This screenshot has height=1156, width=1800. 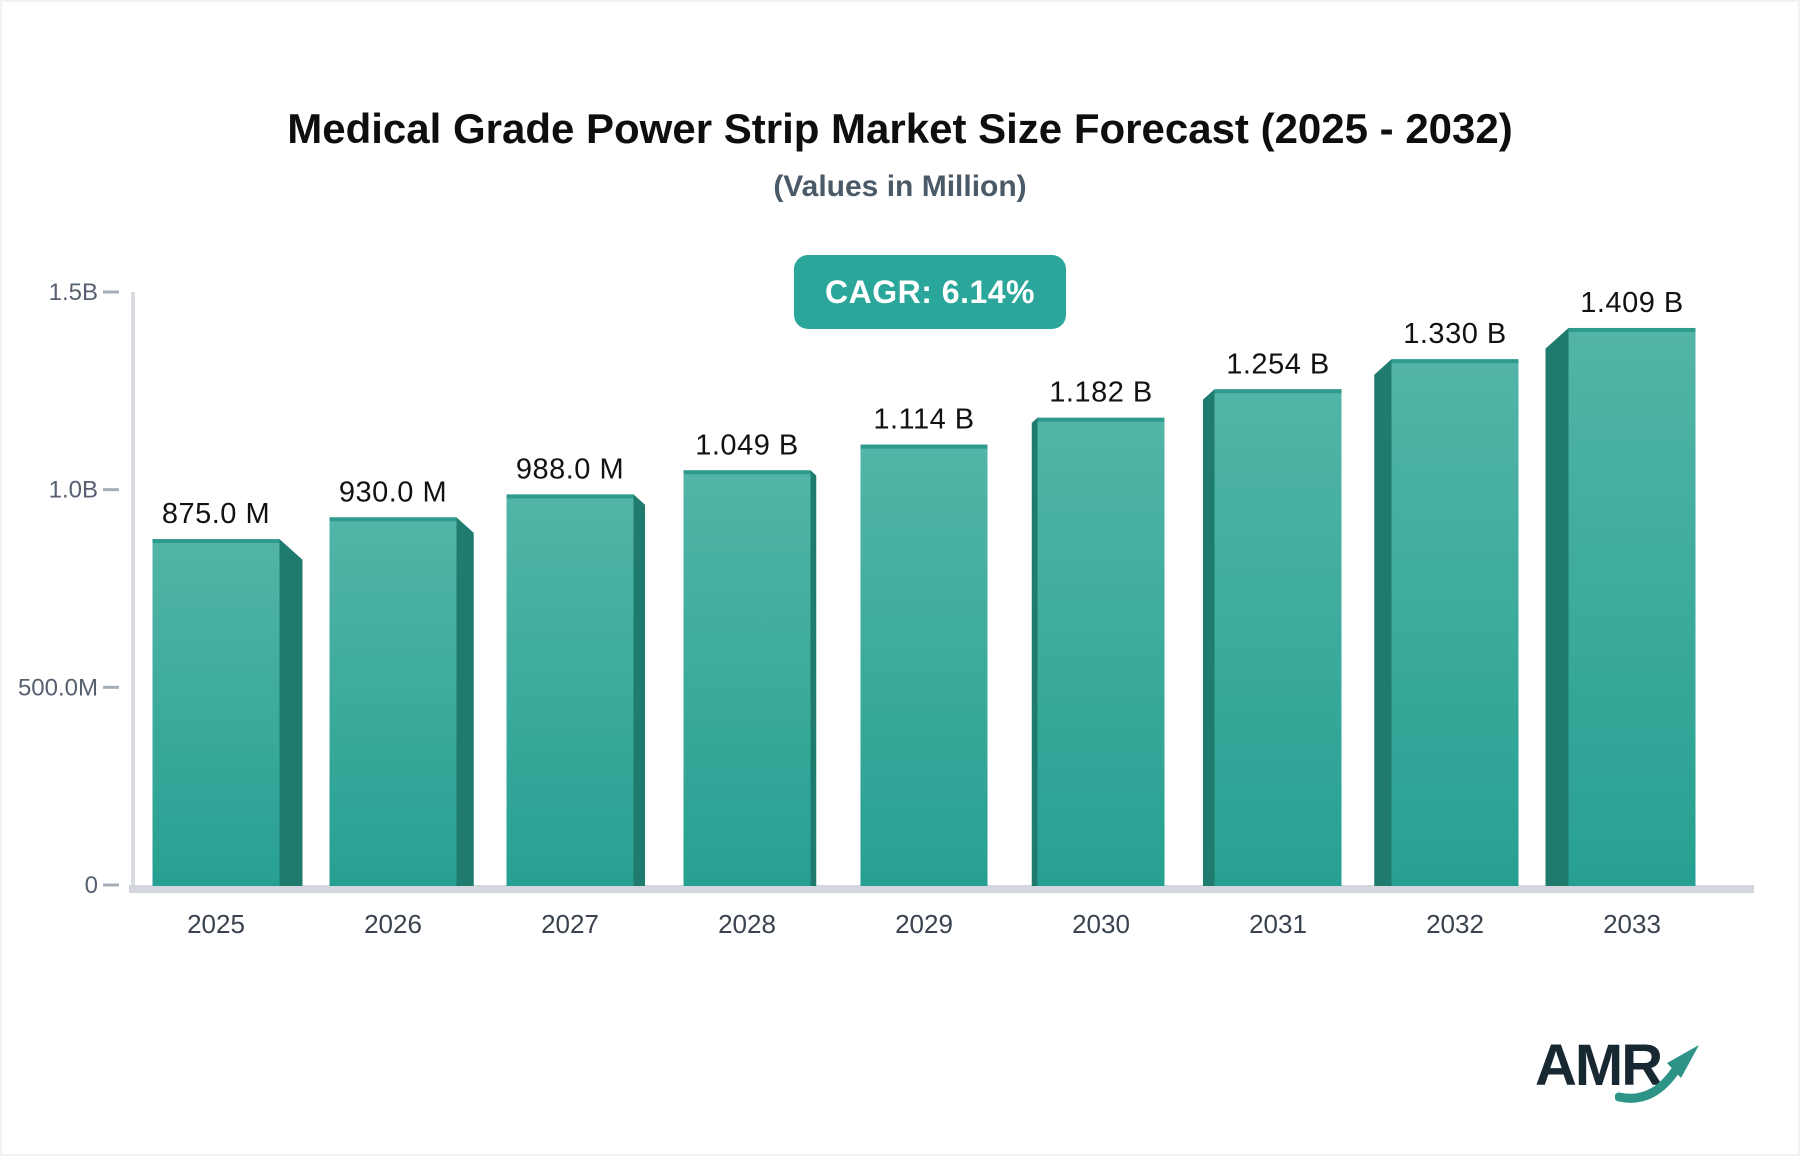 What do you see at coordinates (1631, 303) in the screenshot?
I see `bar-value-label: 1.409 B` at bounding box center [1631, 303].